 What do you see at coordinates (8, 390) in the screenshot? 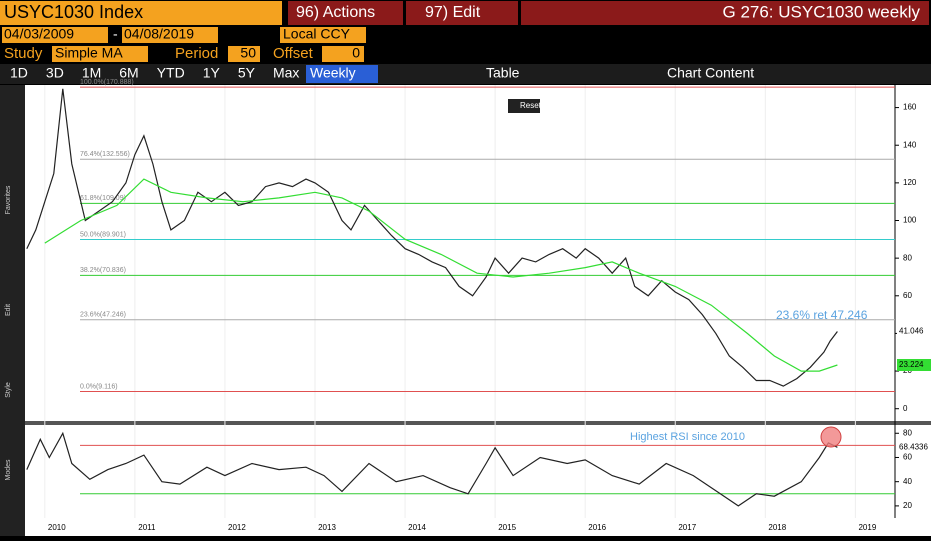
I see `side-label: Style` at bounding box center [8, 390].